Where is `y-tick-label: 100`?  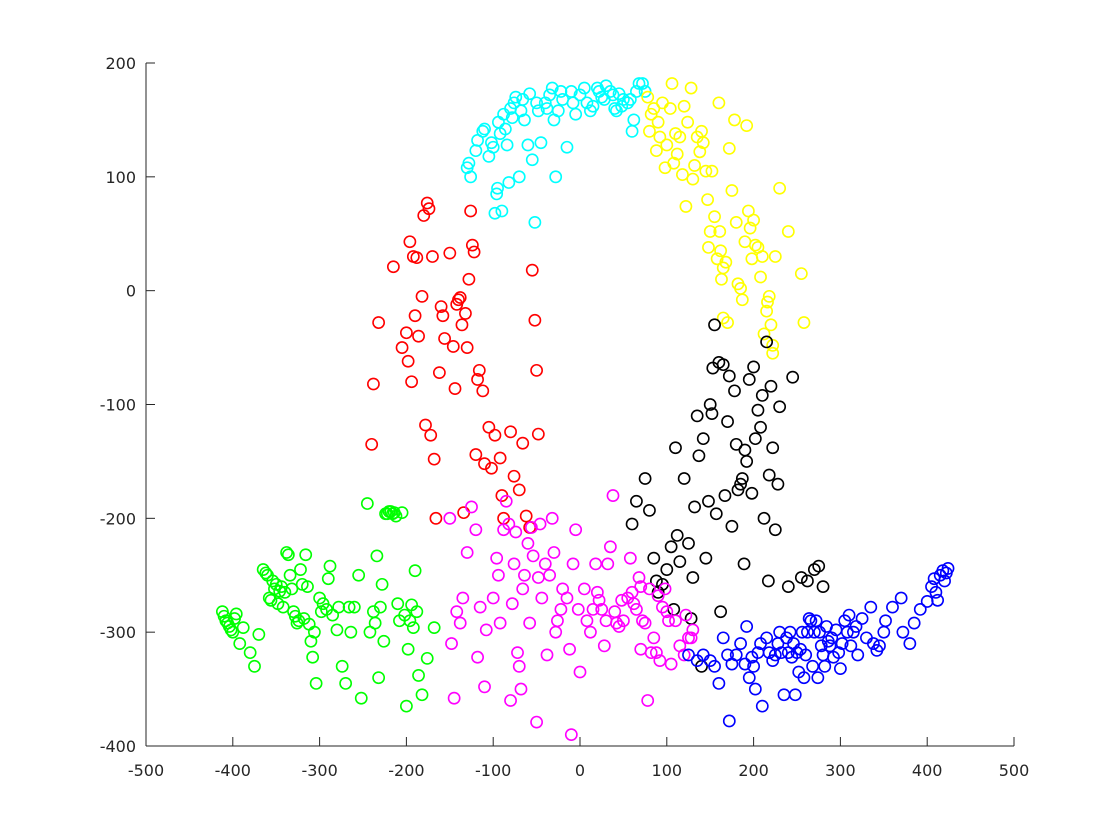 y-tick-label: 100 is located at coordinates (120, 177).